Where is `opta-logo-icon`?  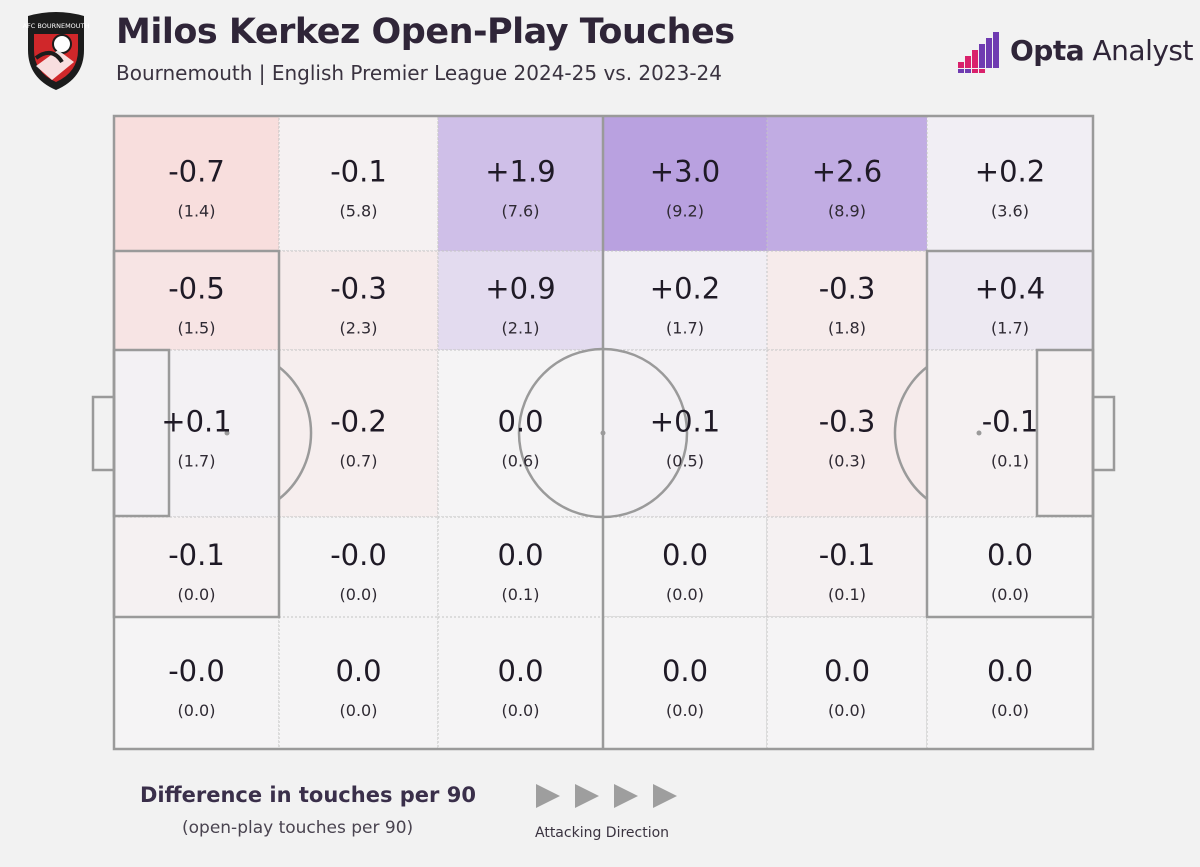
opta-logo-icon is located at coordinates (978, 52).